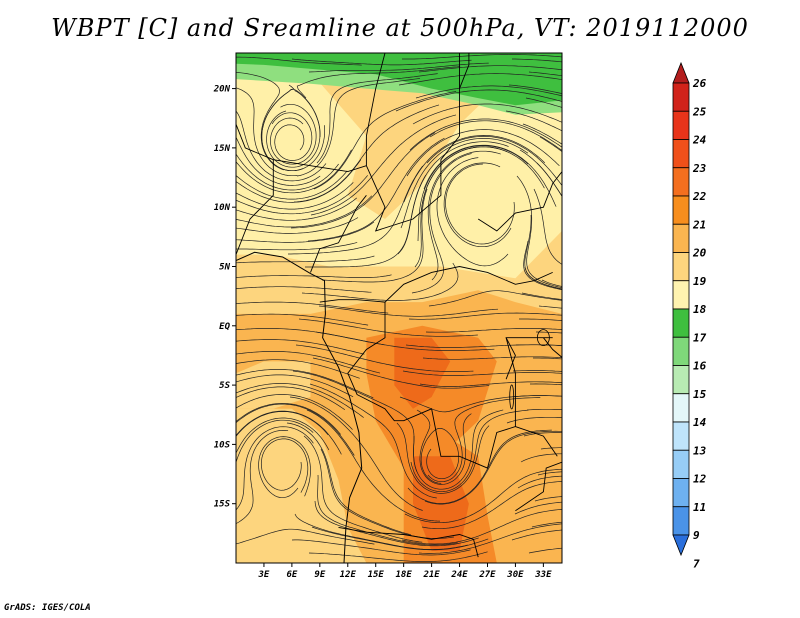 The width and height of the screenshot is (800, 618). I want to click on colorbar-label: 20, so click(699, 253).